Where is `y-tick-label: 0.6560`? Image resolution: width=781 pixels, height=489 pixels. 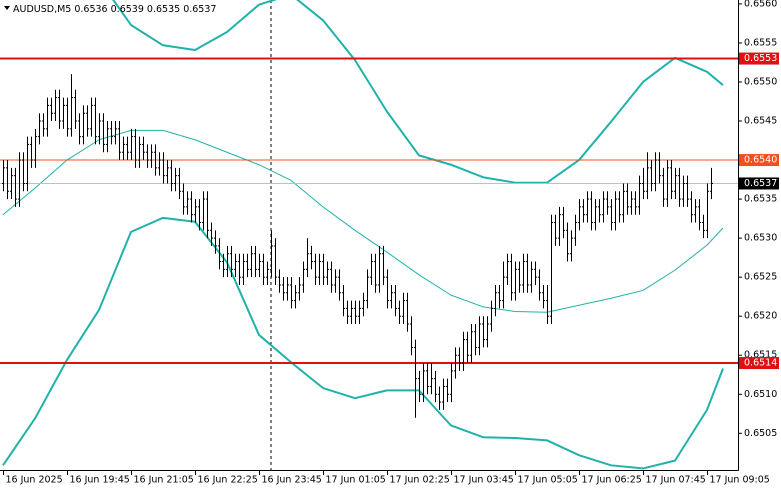
y-tick-label: 0.6560 is located at coordinates (760, 4).